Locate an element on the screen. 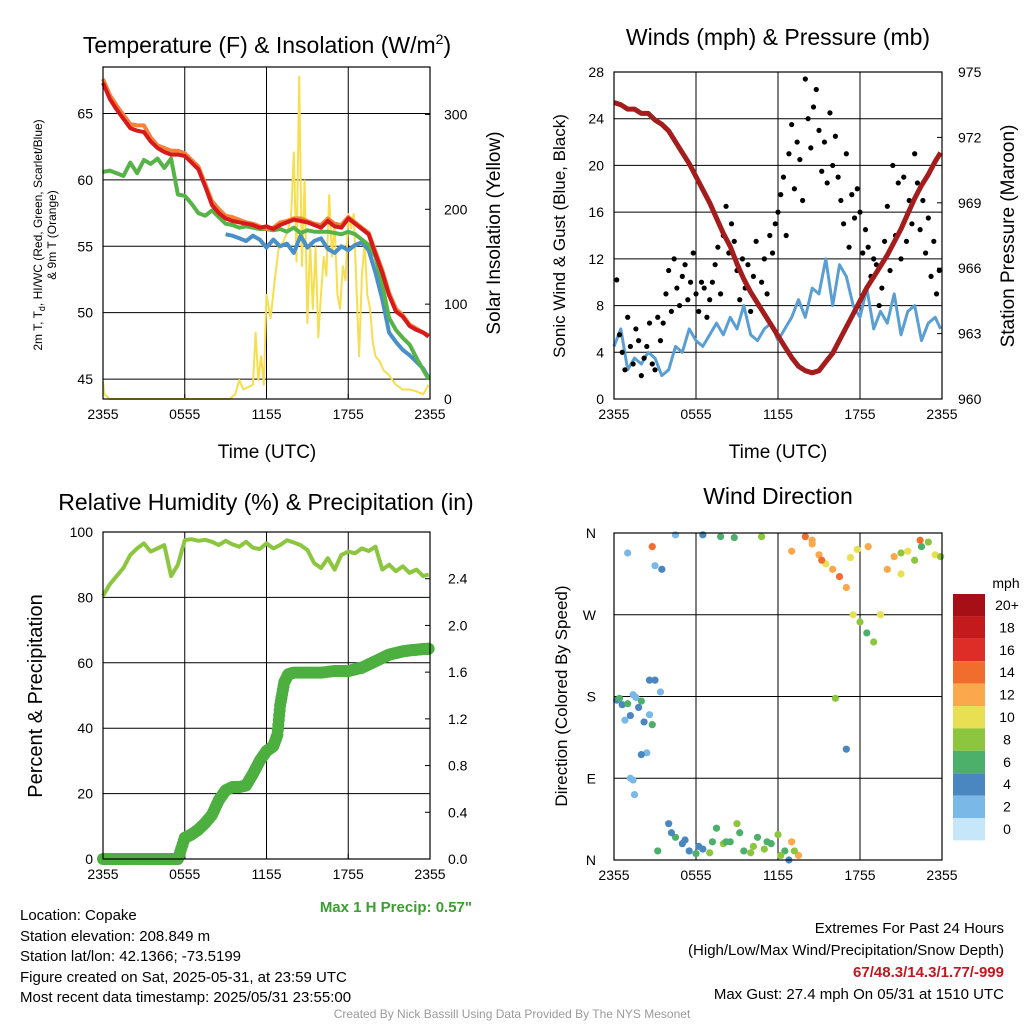  temp-xtick-label: 0555 is located at coordinates (184, 414).